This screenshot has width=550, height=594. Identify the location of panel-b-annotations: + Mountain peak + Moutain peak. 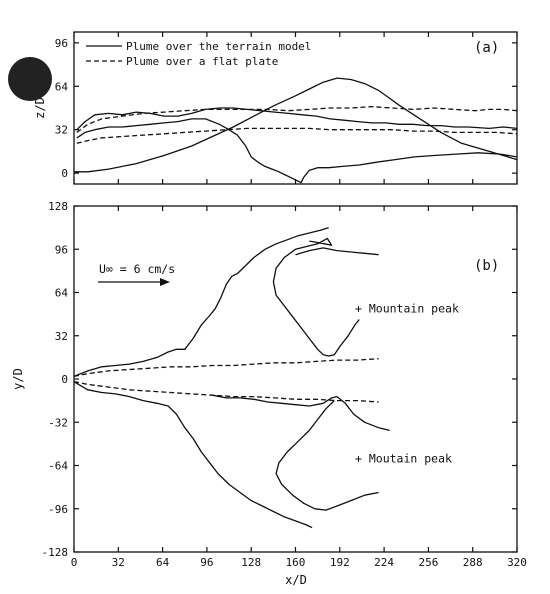
(407, 384).